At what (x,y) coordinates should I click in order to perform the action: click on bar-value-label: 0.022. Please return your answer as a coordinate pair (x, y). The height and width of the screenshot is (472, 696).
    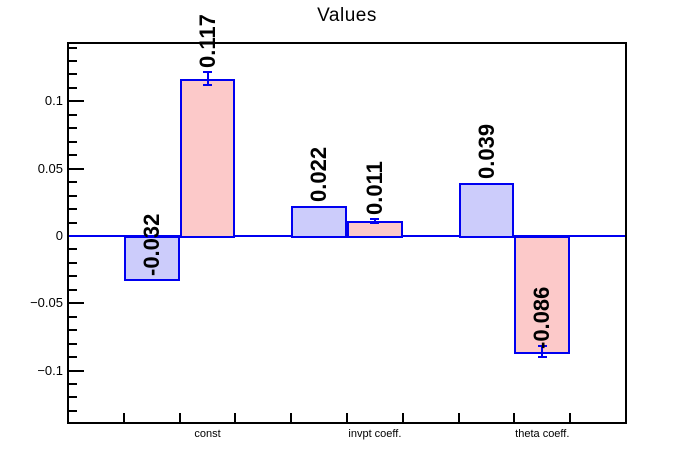
    Looking at the image, I should click on (319, 175).